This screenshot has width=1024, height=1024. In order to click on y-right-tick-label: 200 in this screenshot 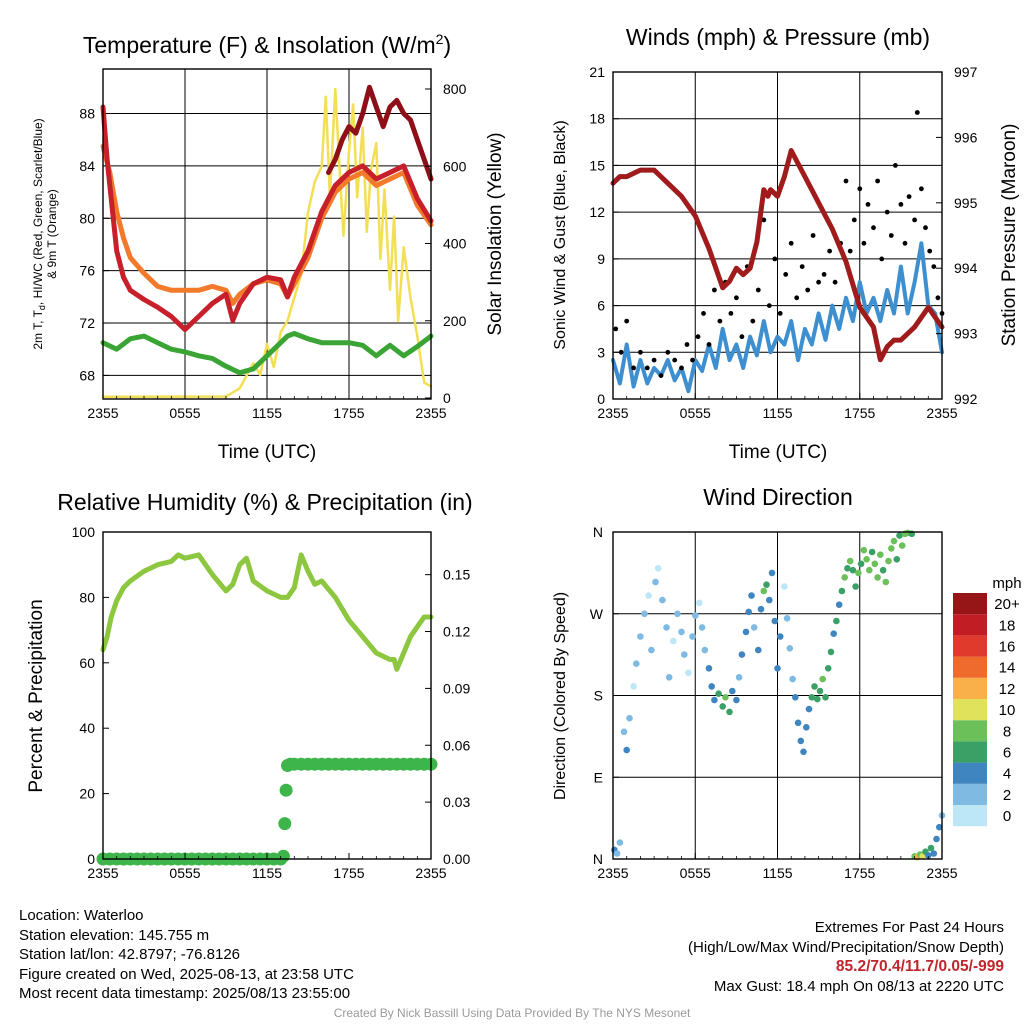, I will do `click(455, 321)`.